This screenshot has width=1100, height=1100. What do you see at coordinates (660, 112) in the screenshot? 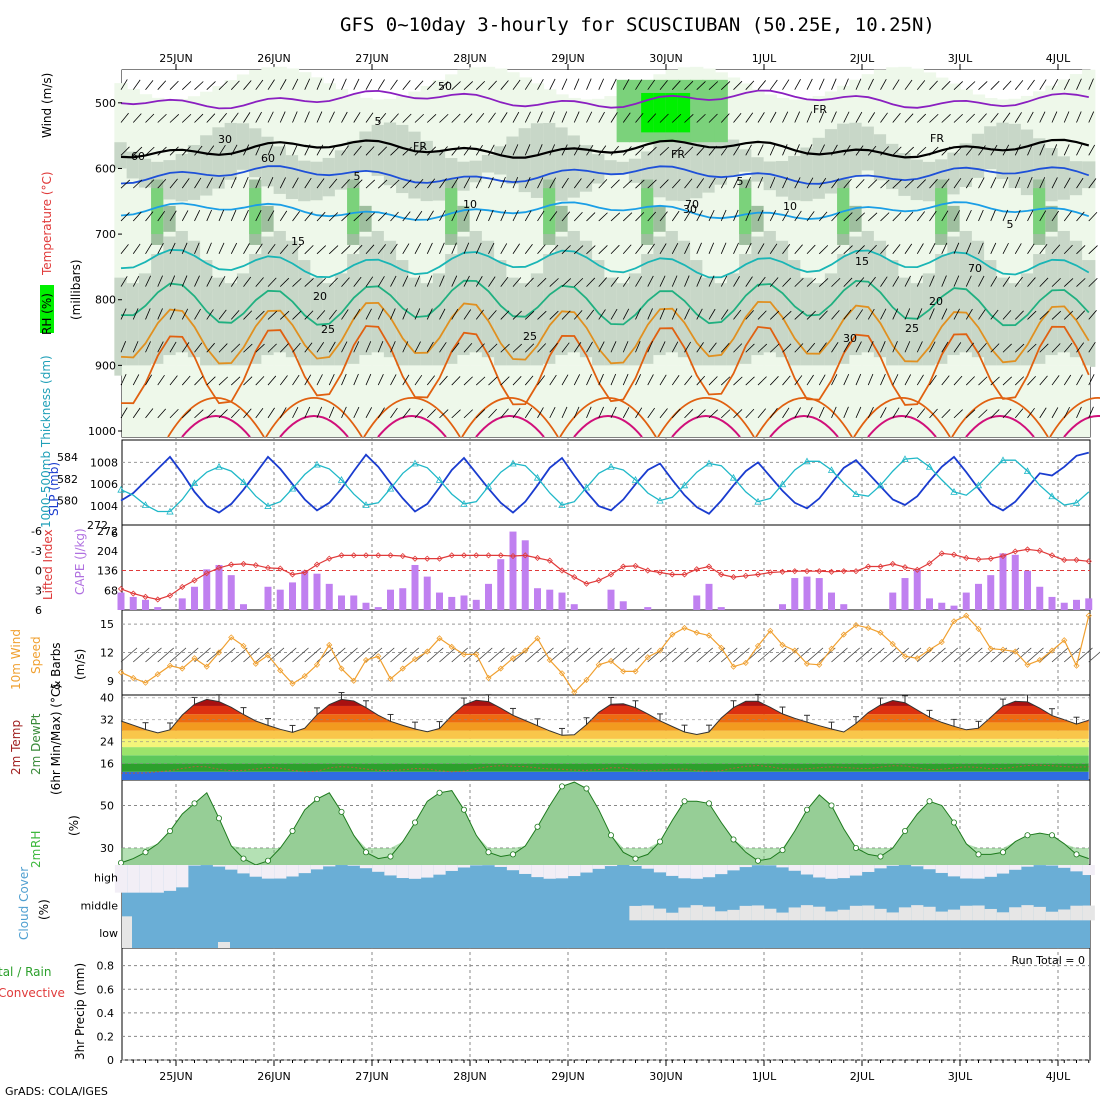
I see `rh-fill-bright` at bounding box center [660, 112].